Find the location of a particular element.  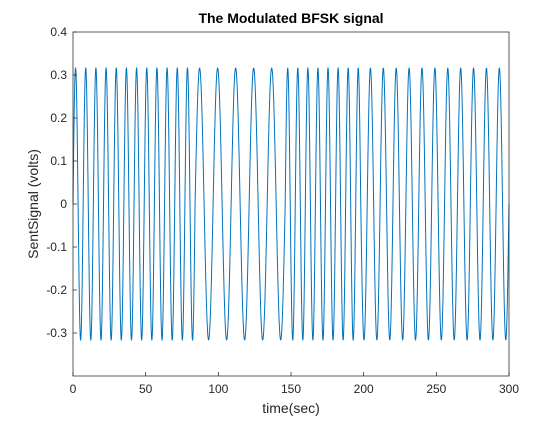

y-tick-label: -0.2 is located at coordinates (56, 290).